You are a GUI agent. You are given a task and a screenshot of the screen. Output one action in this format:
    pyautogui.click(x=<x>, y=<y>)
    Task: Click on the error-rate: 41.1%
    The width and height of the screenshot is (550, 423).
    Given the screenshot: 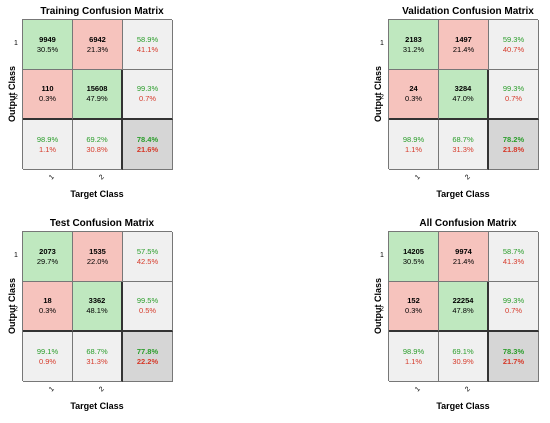 What is the action you would take?
    pyautogui.click(x=147, y=49)
    